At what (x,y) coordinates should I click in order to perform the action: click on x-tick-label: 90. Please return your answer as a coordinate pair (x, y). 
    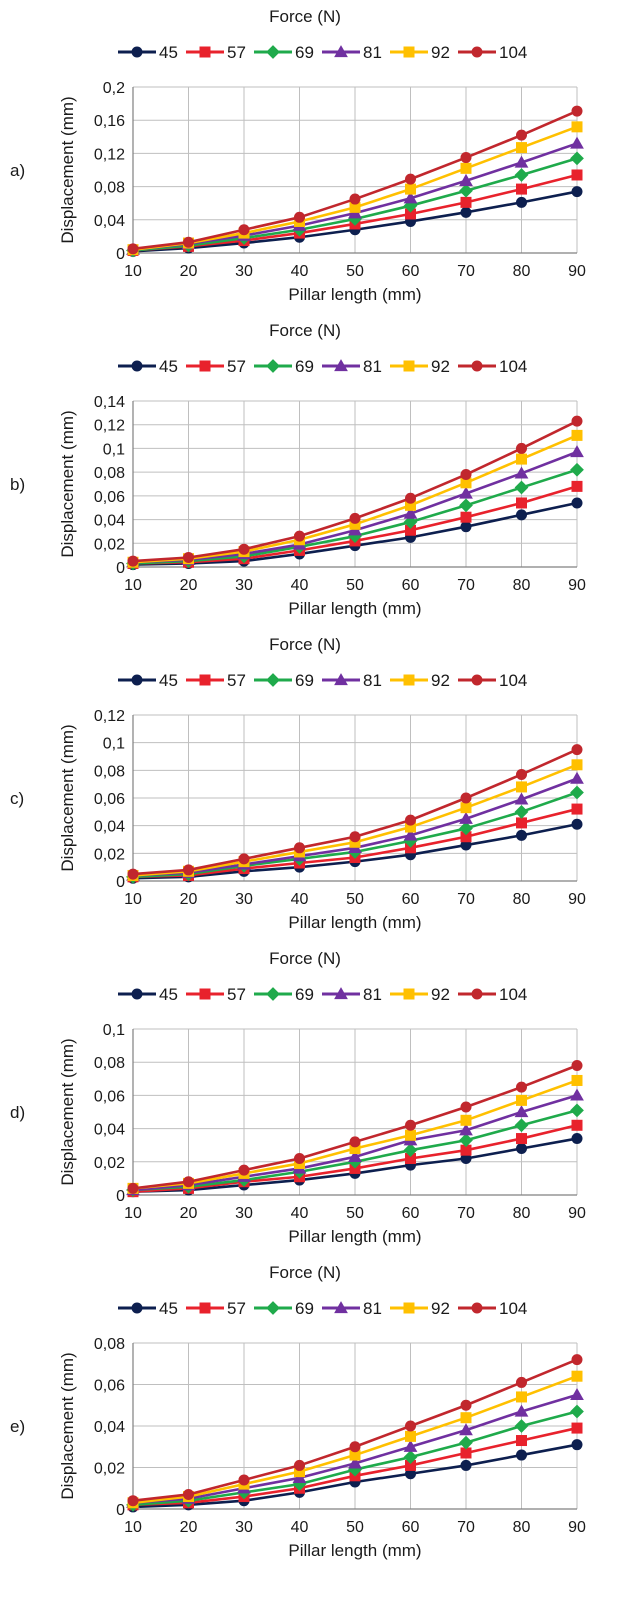
    Looking at the image, I should click on (577, 1213).